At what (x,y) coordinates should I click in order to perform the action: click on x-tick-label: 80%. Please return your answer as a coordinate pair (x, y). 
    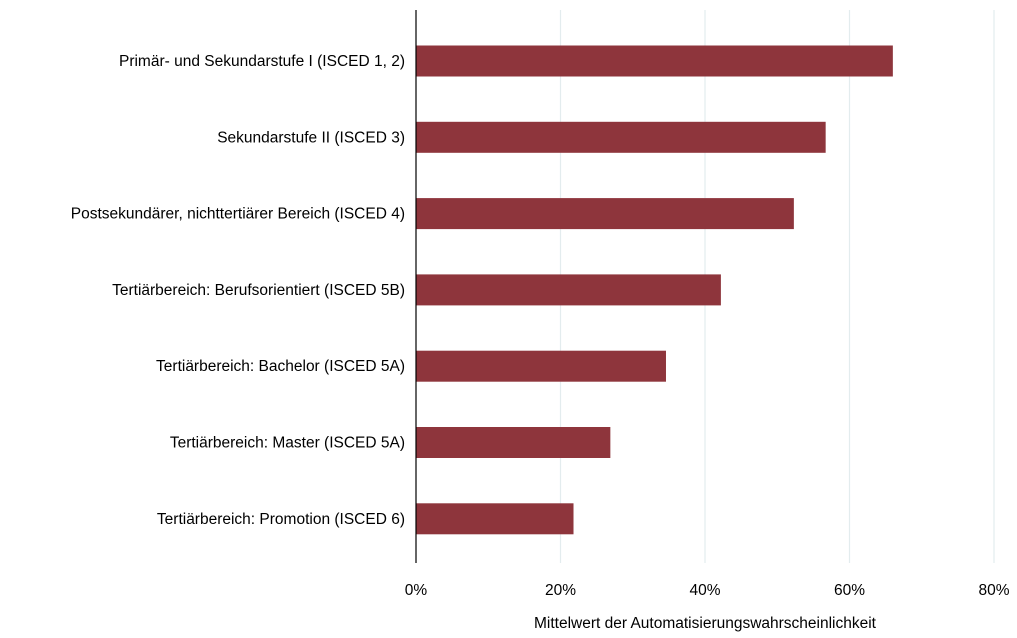
    Looking at the image, I should click on (993, 590).